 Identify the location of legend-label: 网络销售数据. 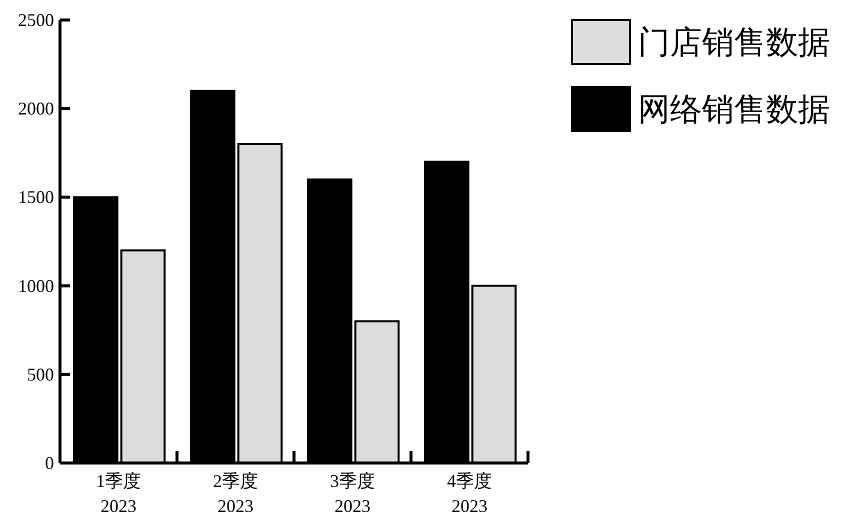
(734, 109).